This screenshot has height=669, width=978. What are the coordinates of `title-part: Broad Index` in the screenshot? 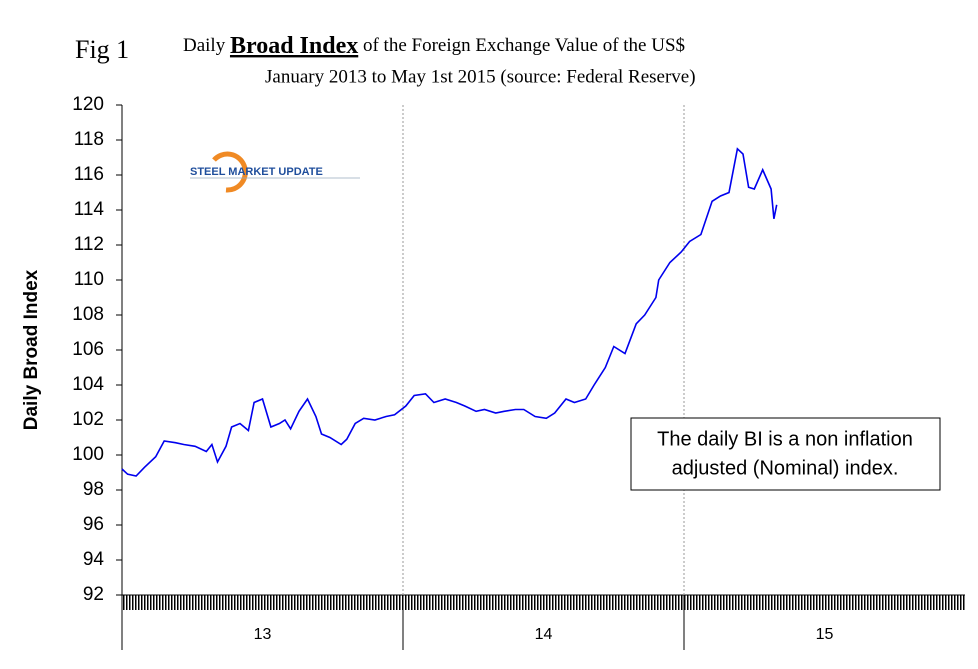 It's located at (294, 46).